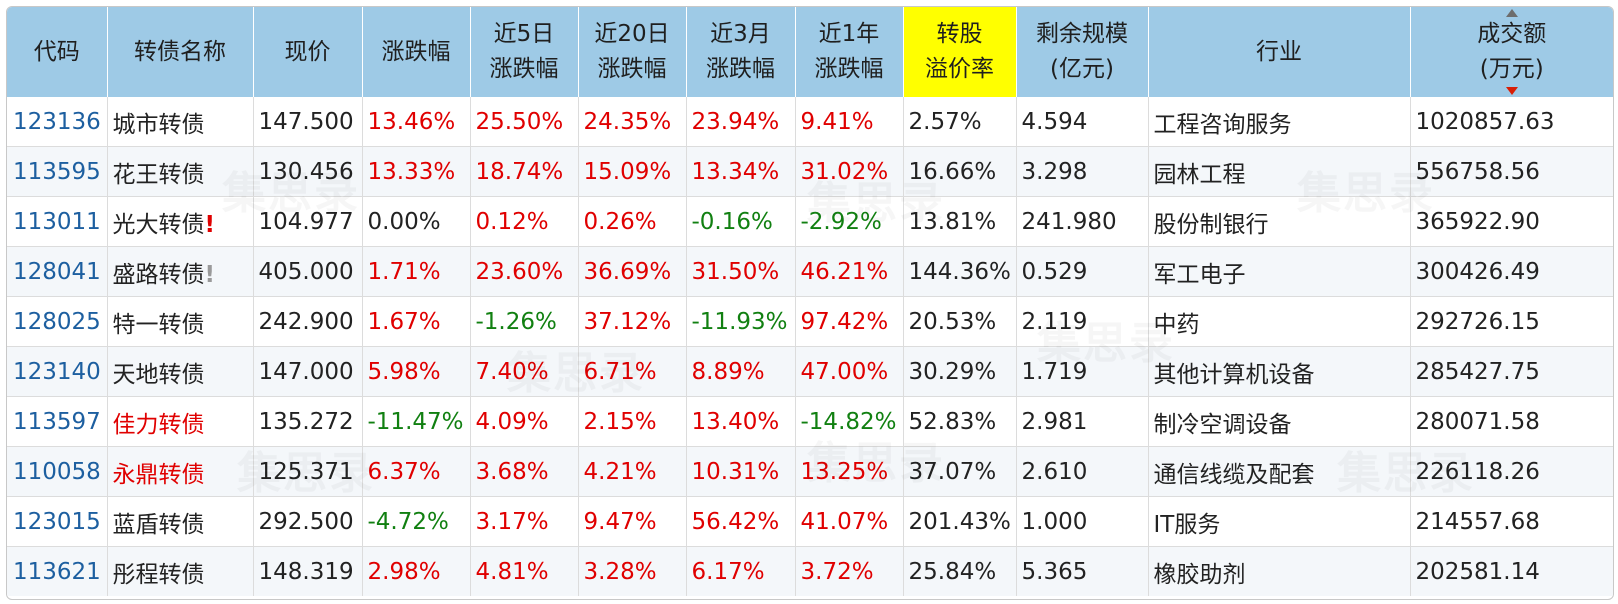 Image resolution: width=1618 pixels, height=604 pixels. I want to click on column-header-label: 行业, so click(1279, 51).